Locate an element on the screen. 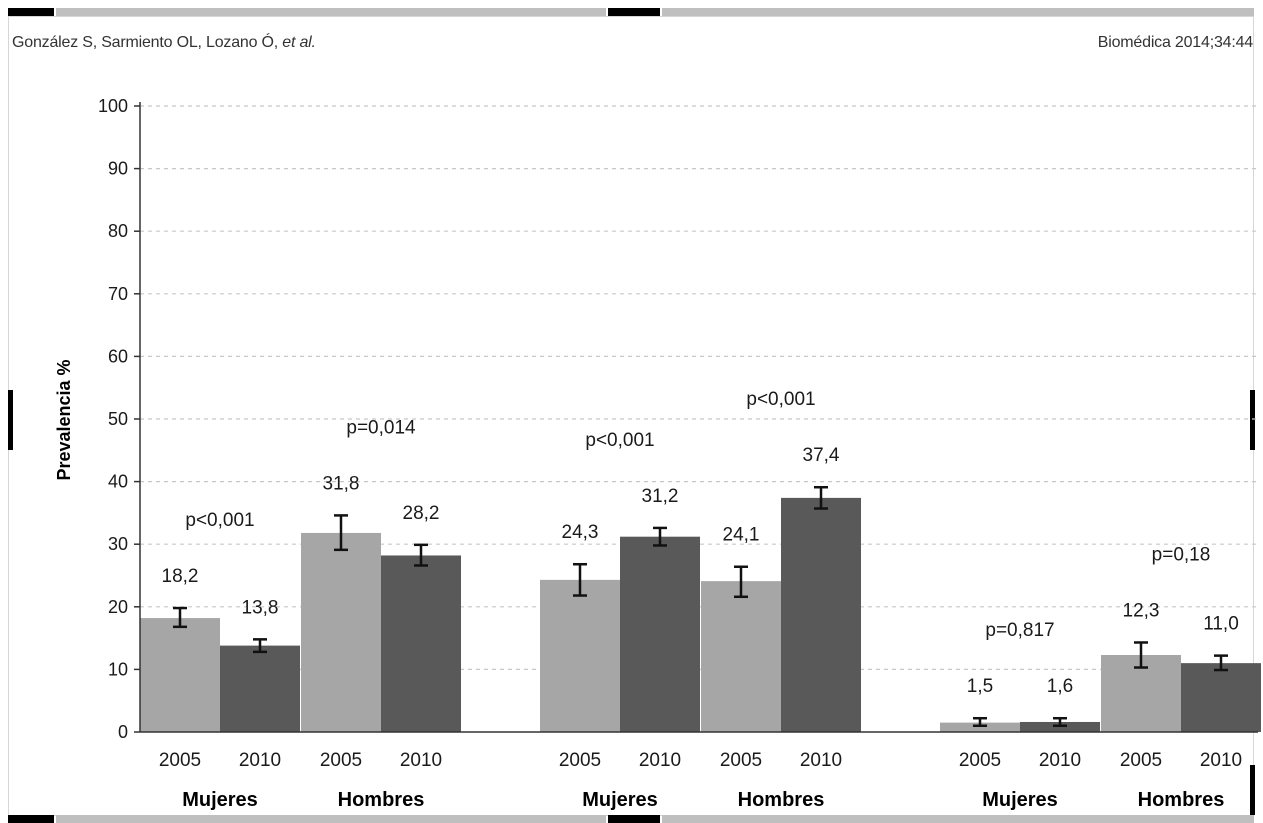 Image resolution: width=1263 pixels, height=823 pixels. data-label: 31,8 is located at coordinates (341, 483).